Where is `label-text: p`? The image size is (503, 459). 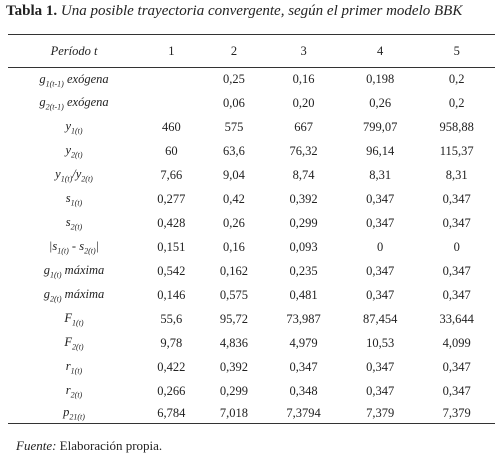 label-text: p is located at coordinates (66, 412).